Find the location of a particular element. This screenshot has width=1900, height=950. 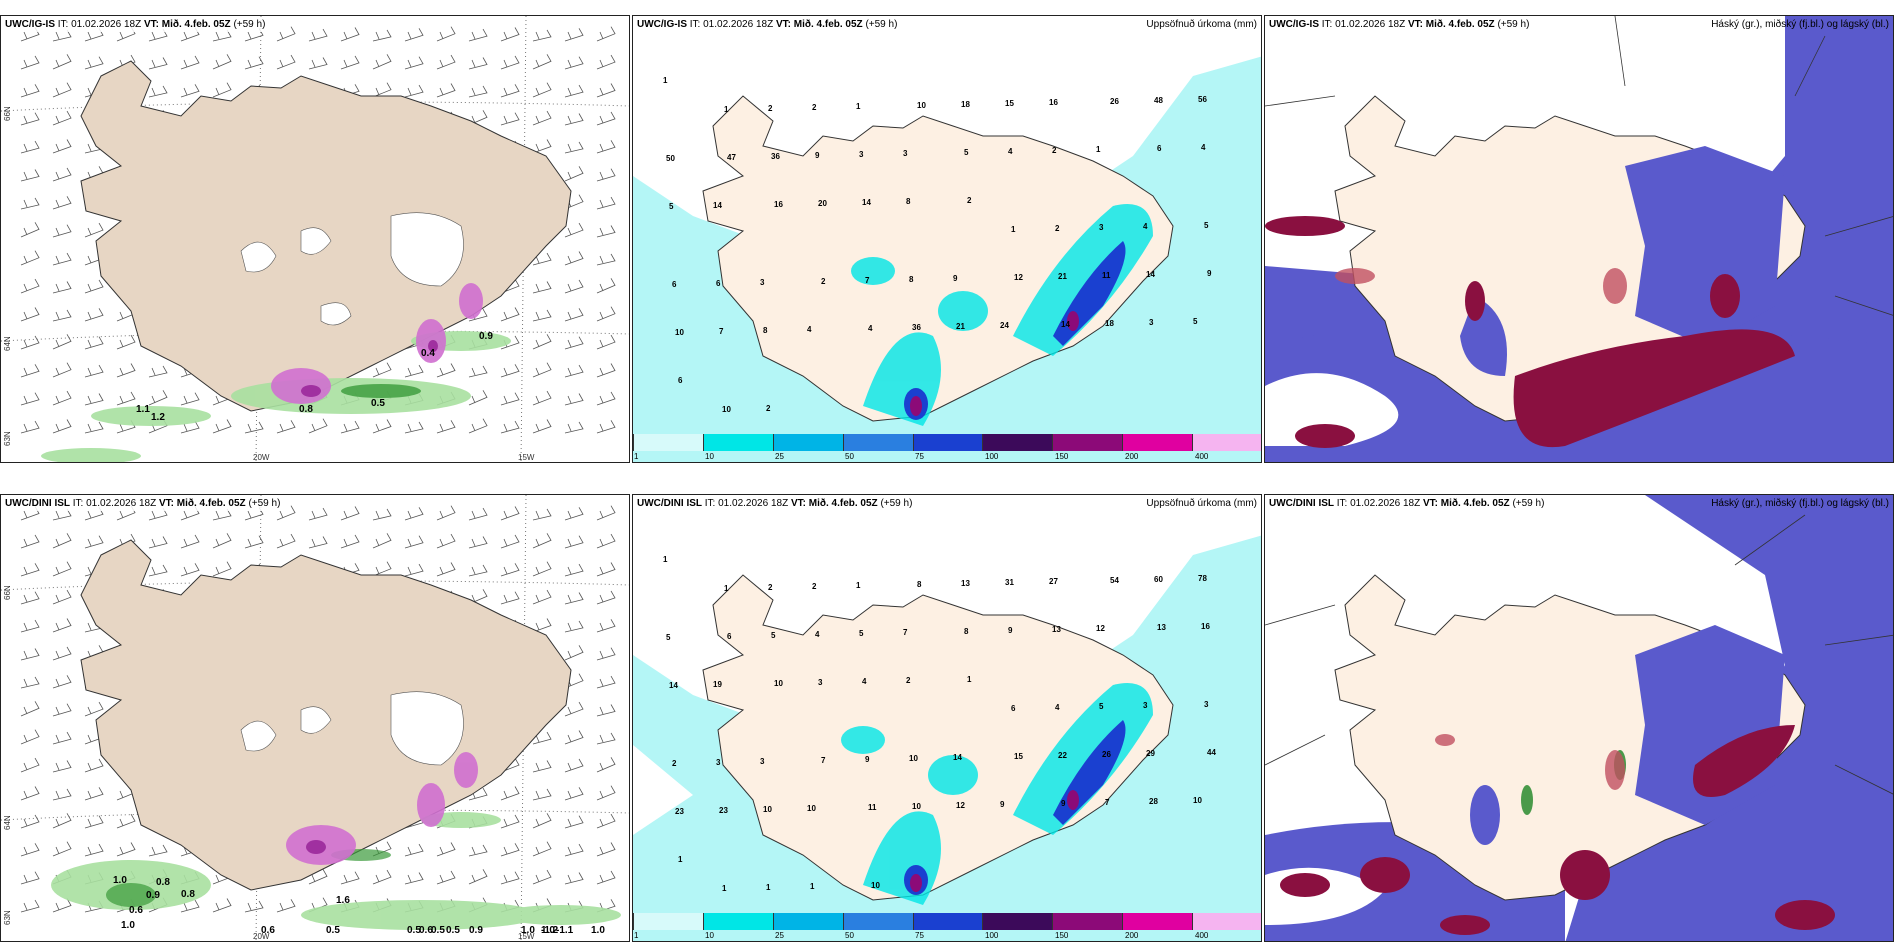

precip-value: 13 is located at coordinates (965, 583).